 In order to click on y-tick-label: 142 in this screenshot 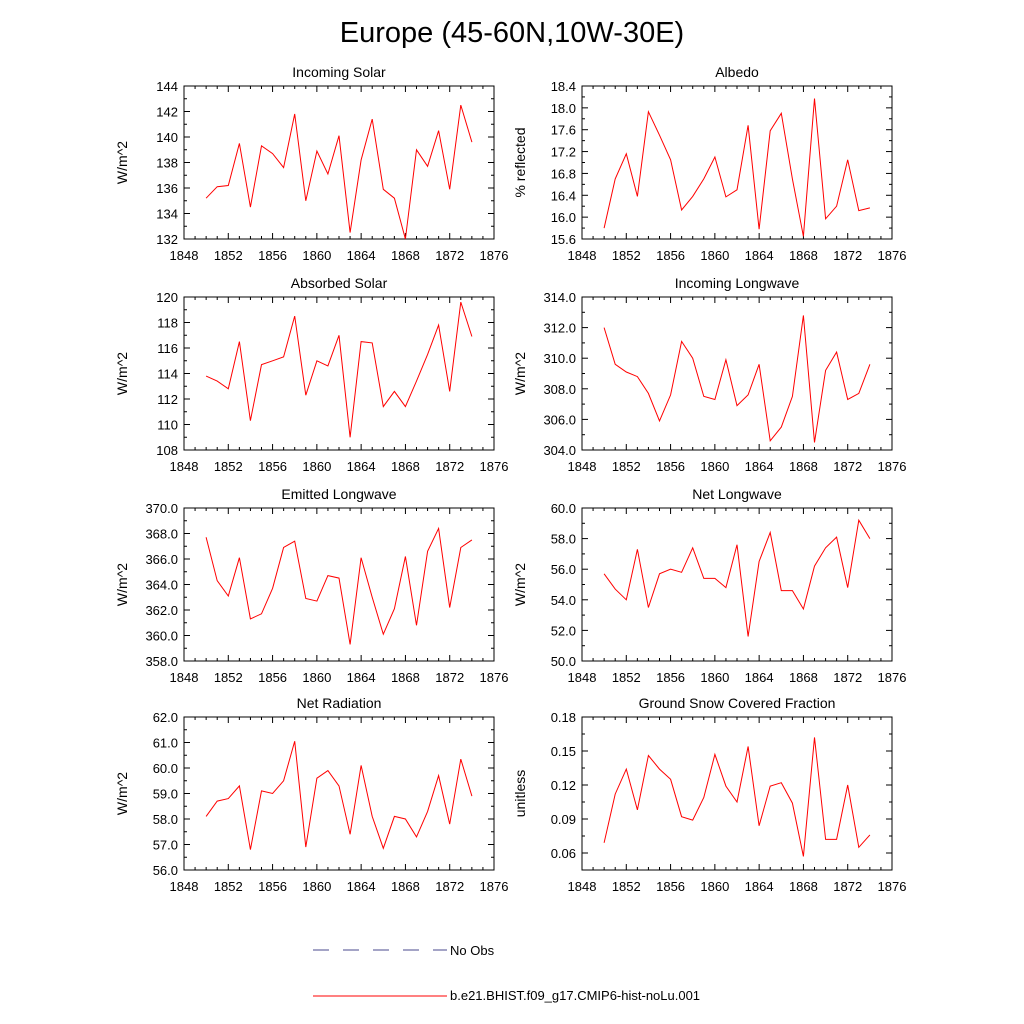, I will do `click(167, 112)`.